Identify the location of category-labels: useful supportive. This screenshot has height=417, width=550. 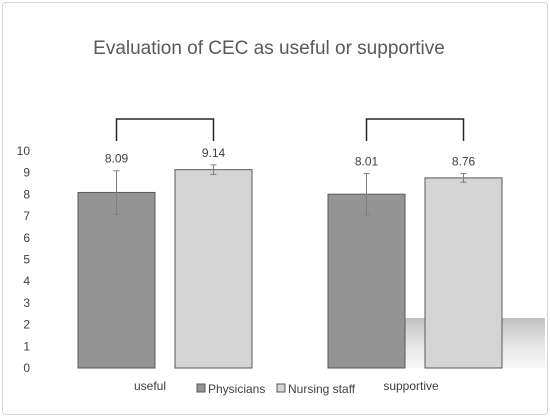
(286, 386).